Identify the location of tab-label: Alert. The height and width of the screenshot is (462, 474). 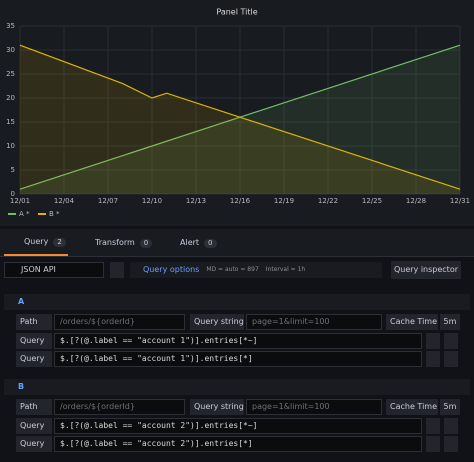
(190, 242).